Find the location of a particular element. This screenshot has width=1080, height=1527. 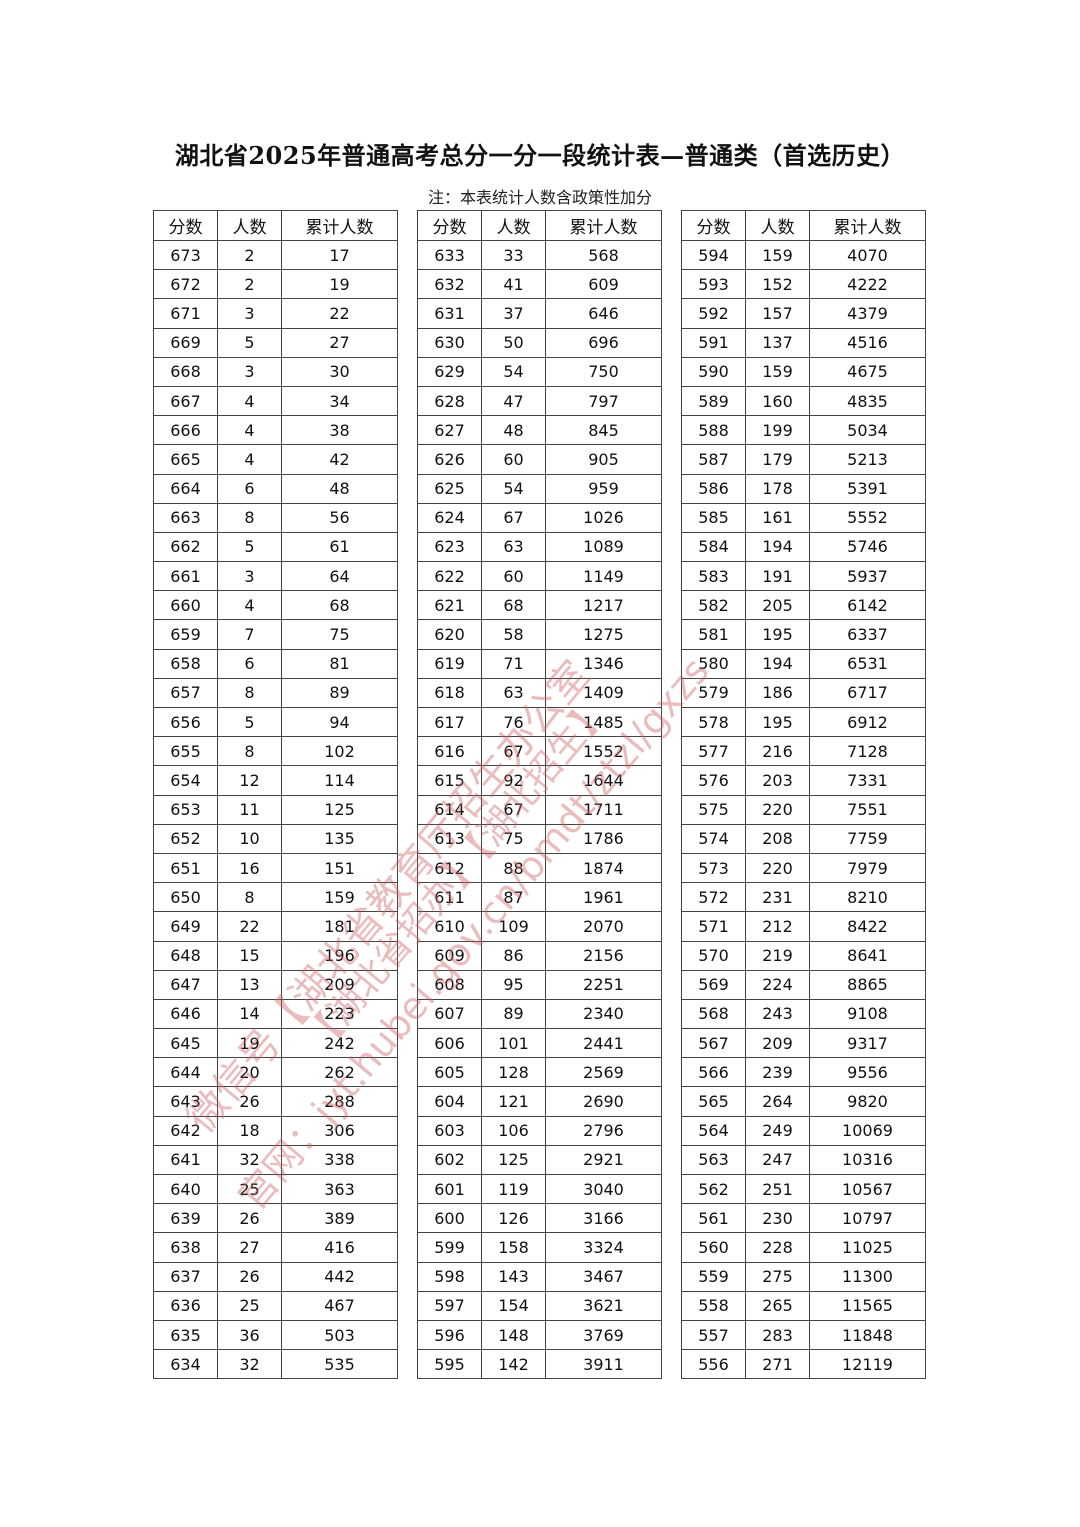

count-cell: 154 is located at coordinates (513, 1305).